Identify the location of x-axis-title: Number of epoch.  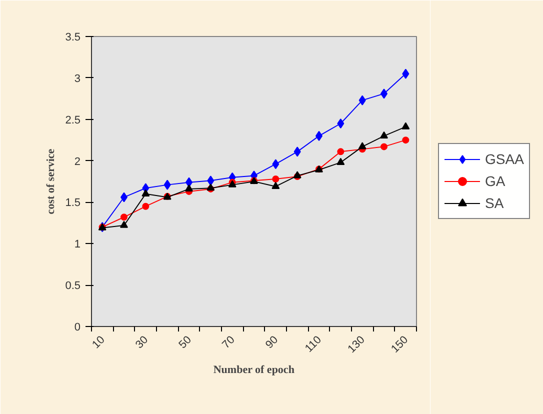
(253, 370).